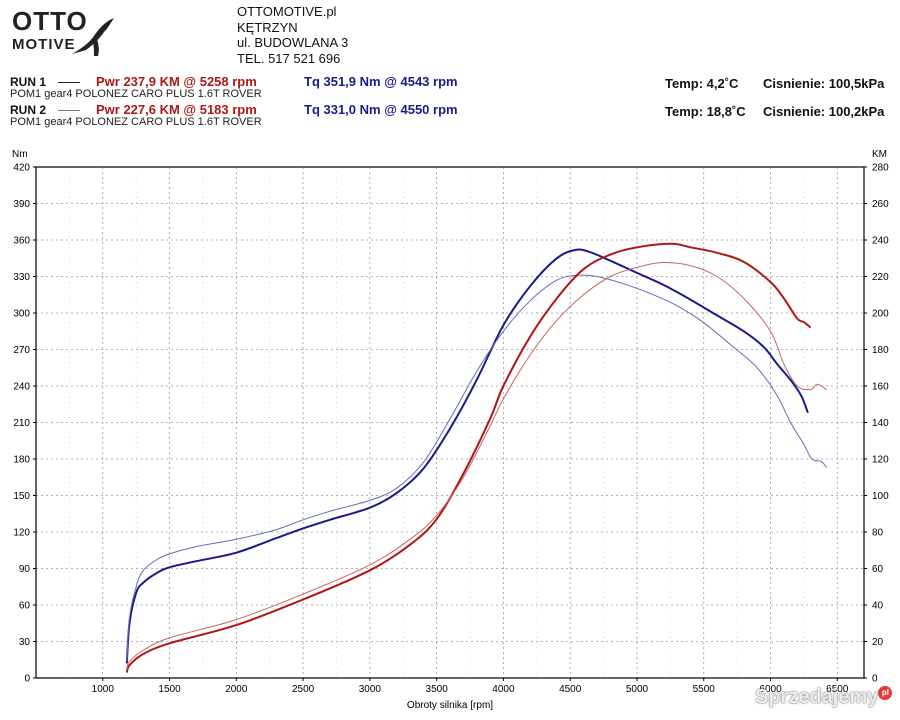  Describe the element at coordinates (381, 81) in the screenshot. I see `run-1-torque: Tq 351,9 Nm @ 4543 rpm` at that location.